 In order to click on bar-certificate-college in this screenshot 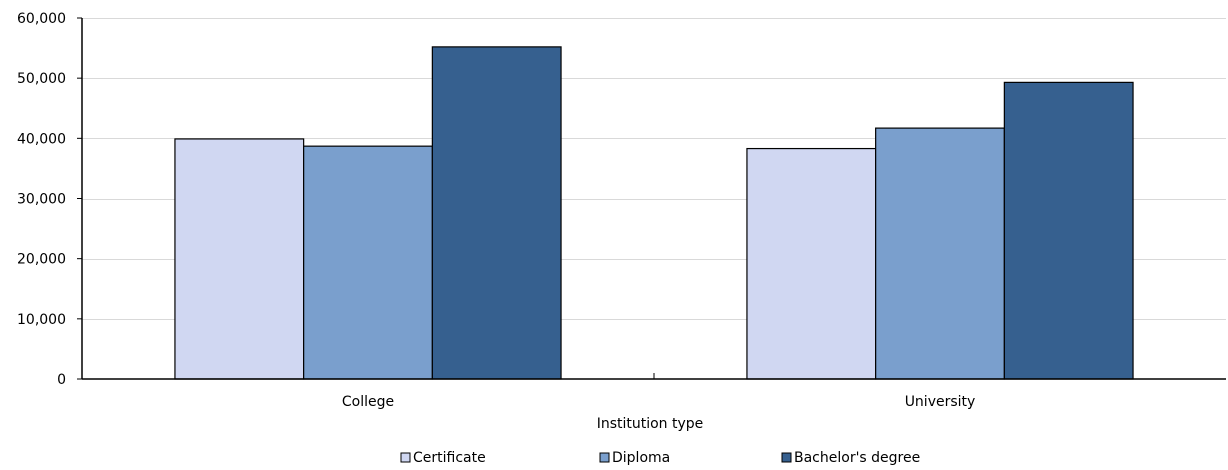, I will do `click(239, 259)`.